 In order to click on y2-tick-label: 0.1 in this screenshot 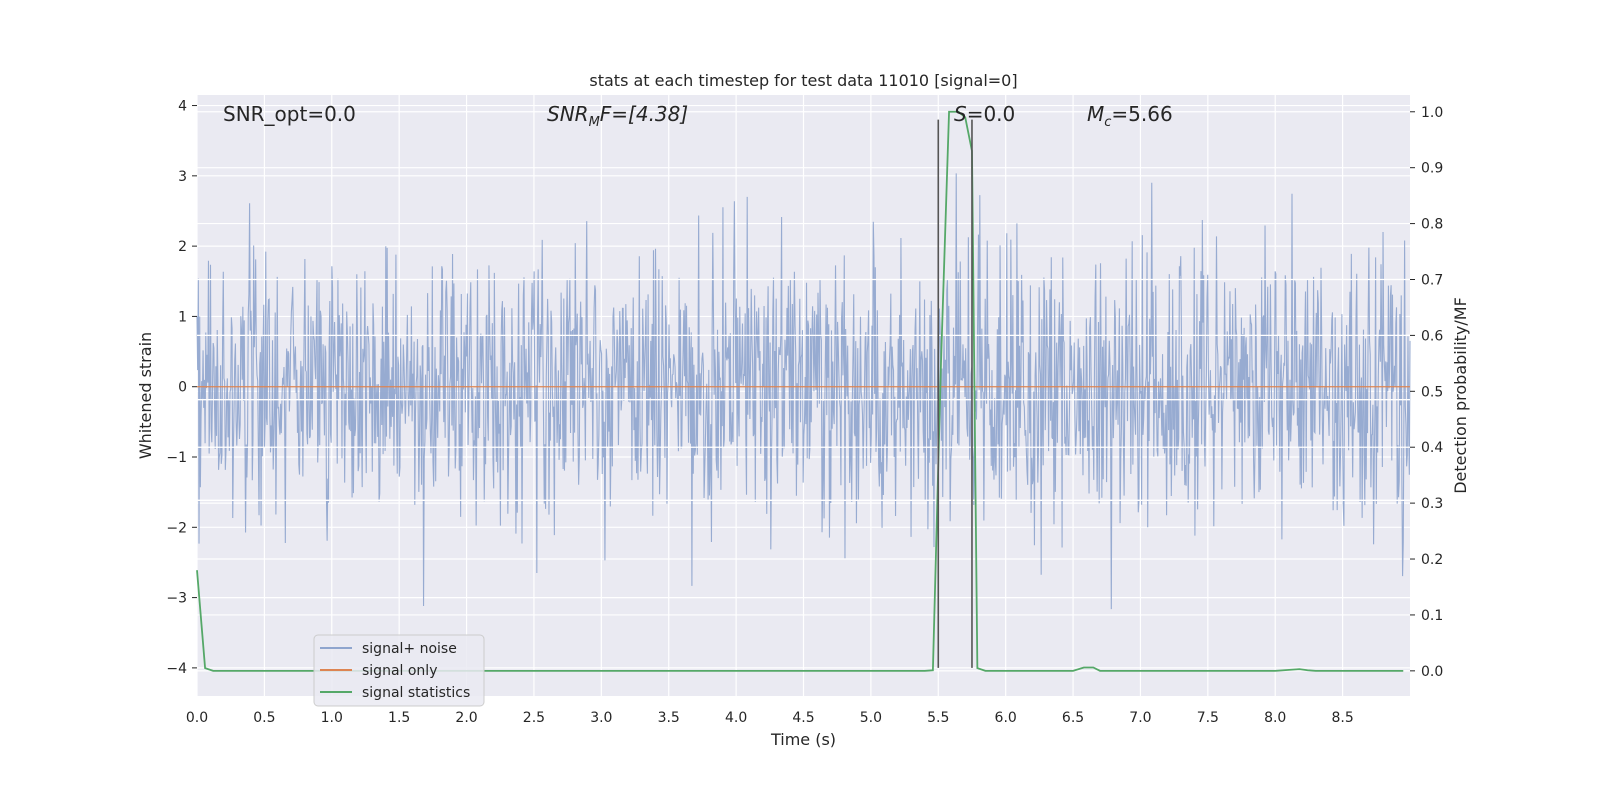, I will do `click(1432, 616)`.